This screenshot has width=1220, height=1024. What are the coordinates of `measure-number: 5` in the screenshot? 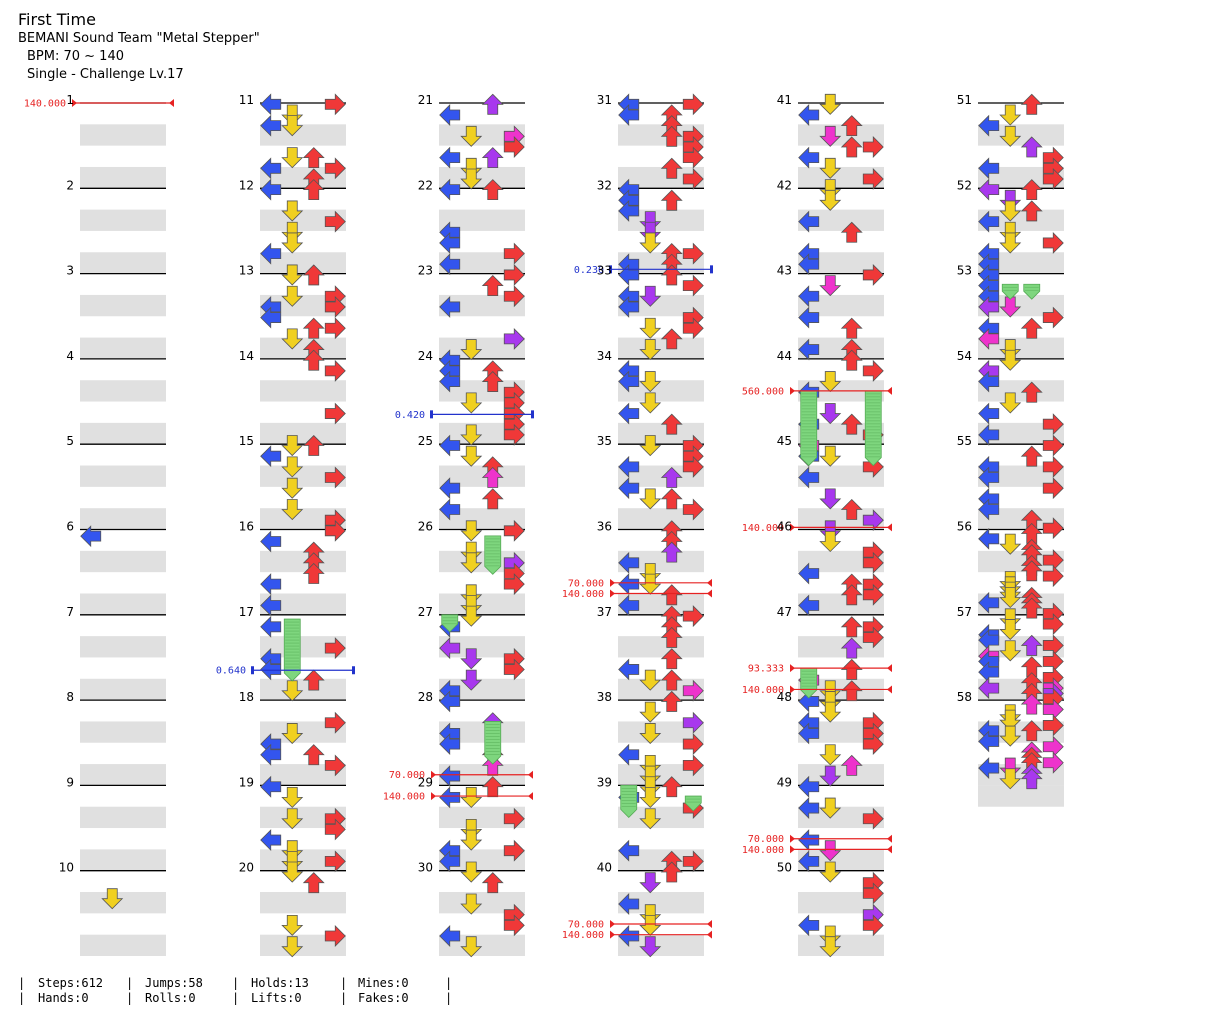 It's located at (70, 441).